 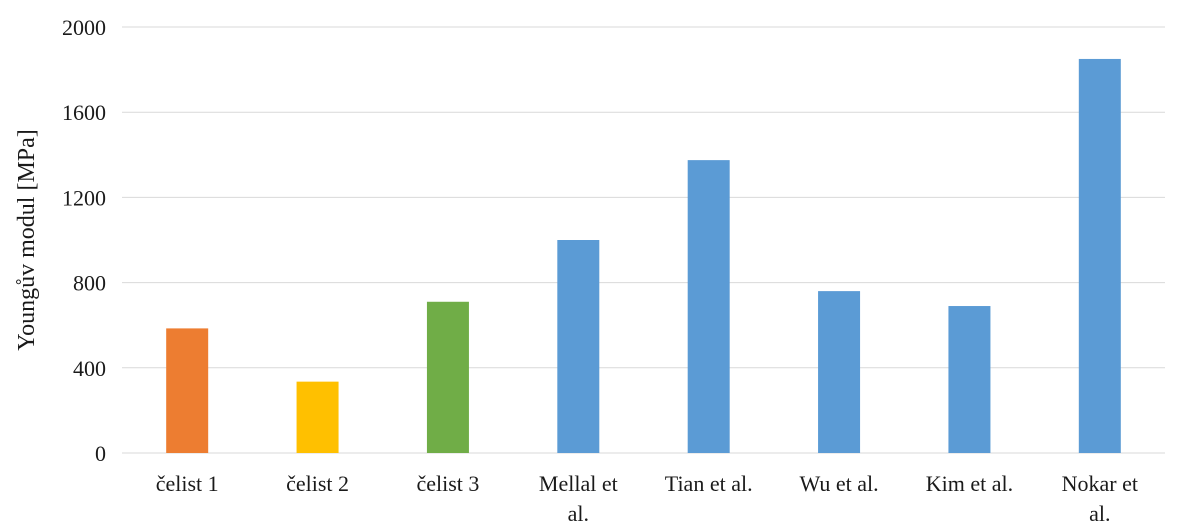 What do you see at coordinates (317, 483) in the screenshot?
I see `x-category-label: čelist 2` at bounding box center [317, 483].